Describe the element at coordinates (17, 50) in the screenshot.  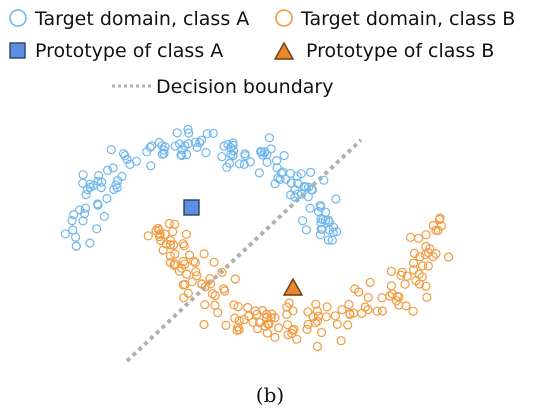
I see `legend-prototype-a-icon` at that location.